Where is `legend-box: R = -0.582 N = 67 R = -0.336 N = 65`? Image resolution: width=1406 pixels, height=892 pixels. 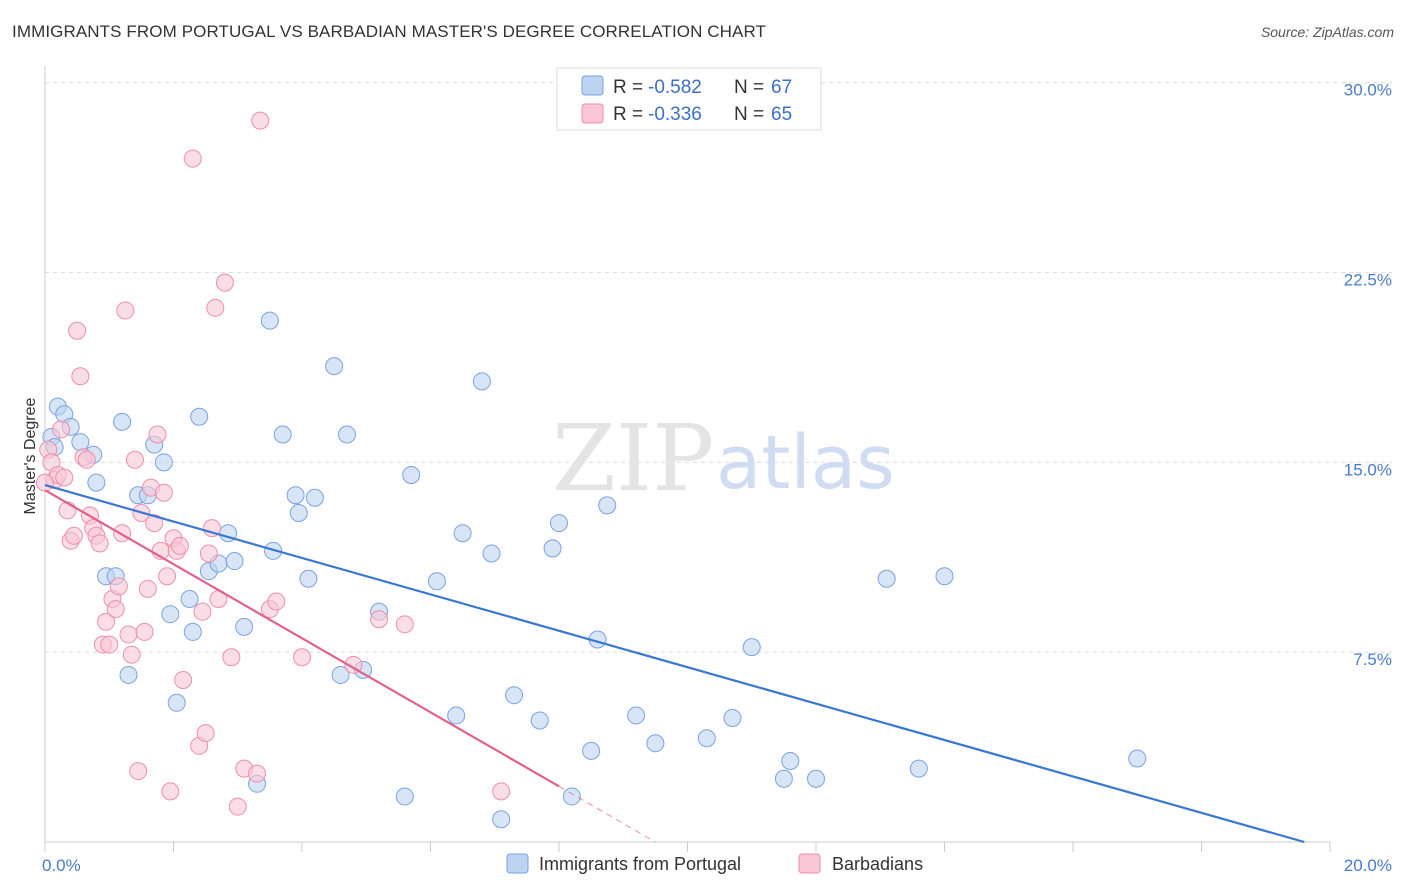
legend-box: R = -0.582 N = 67 R = -0.336 N = 65 is located at coordinates (689, 99).